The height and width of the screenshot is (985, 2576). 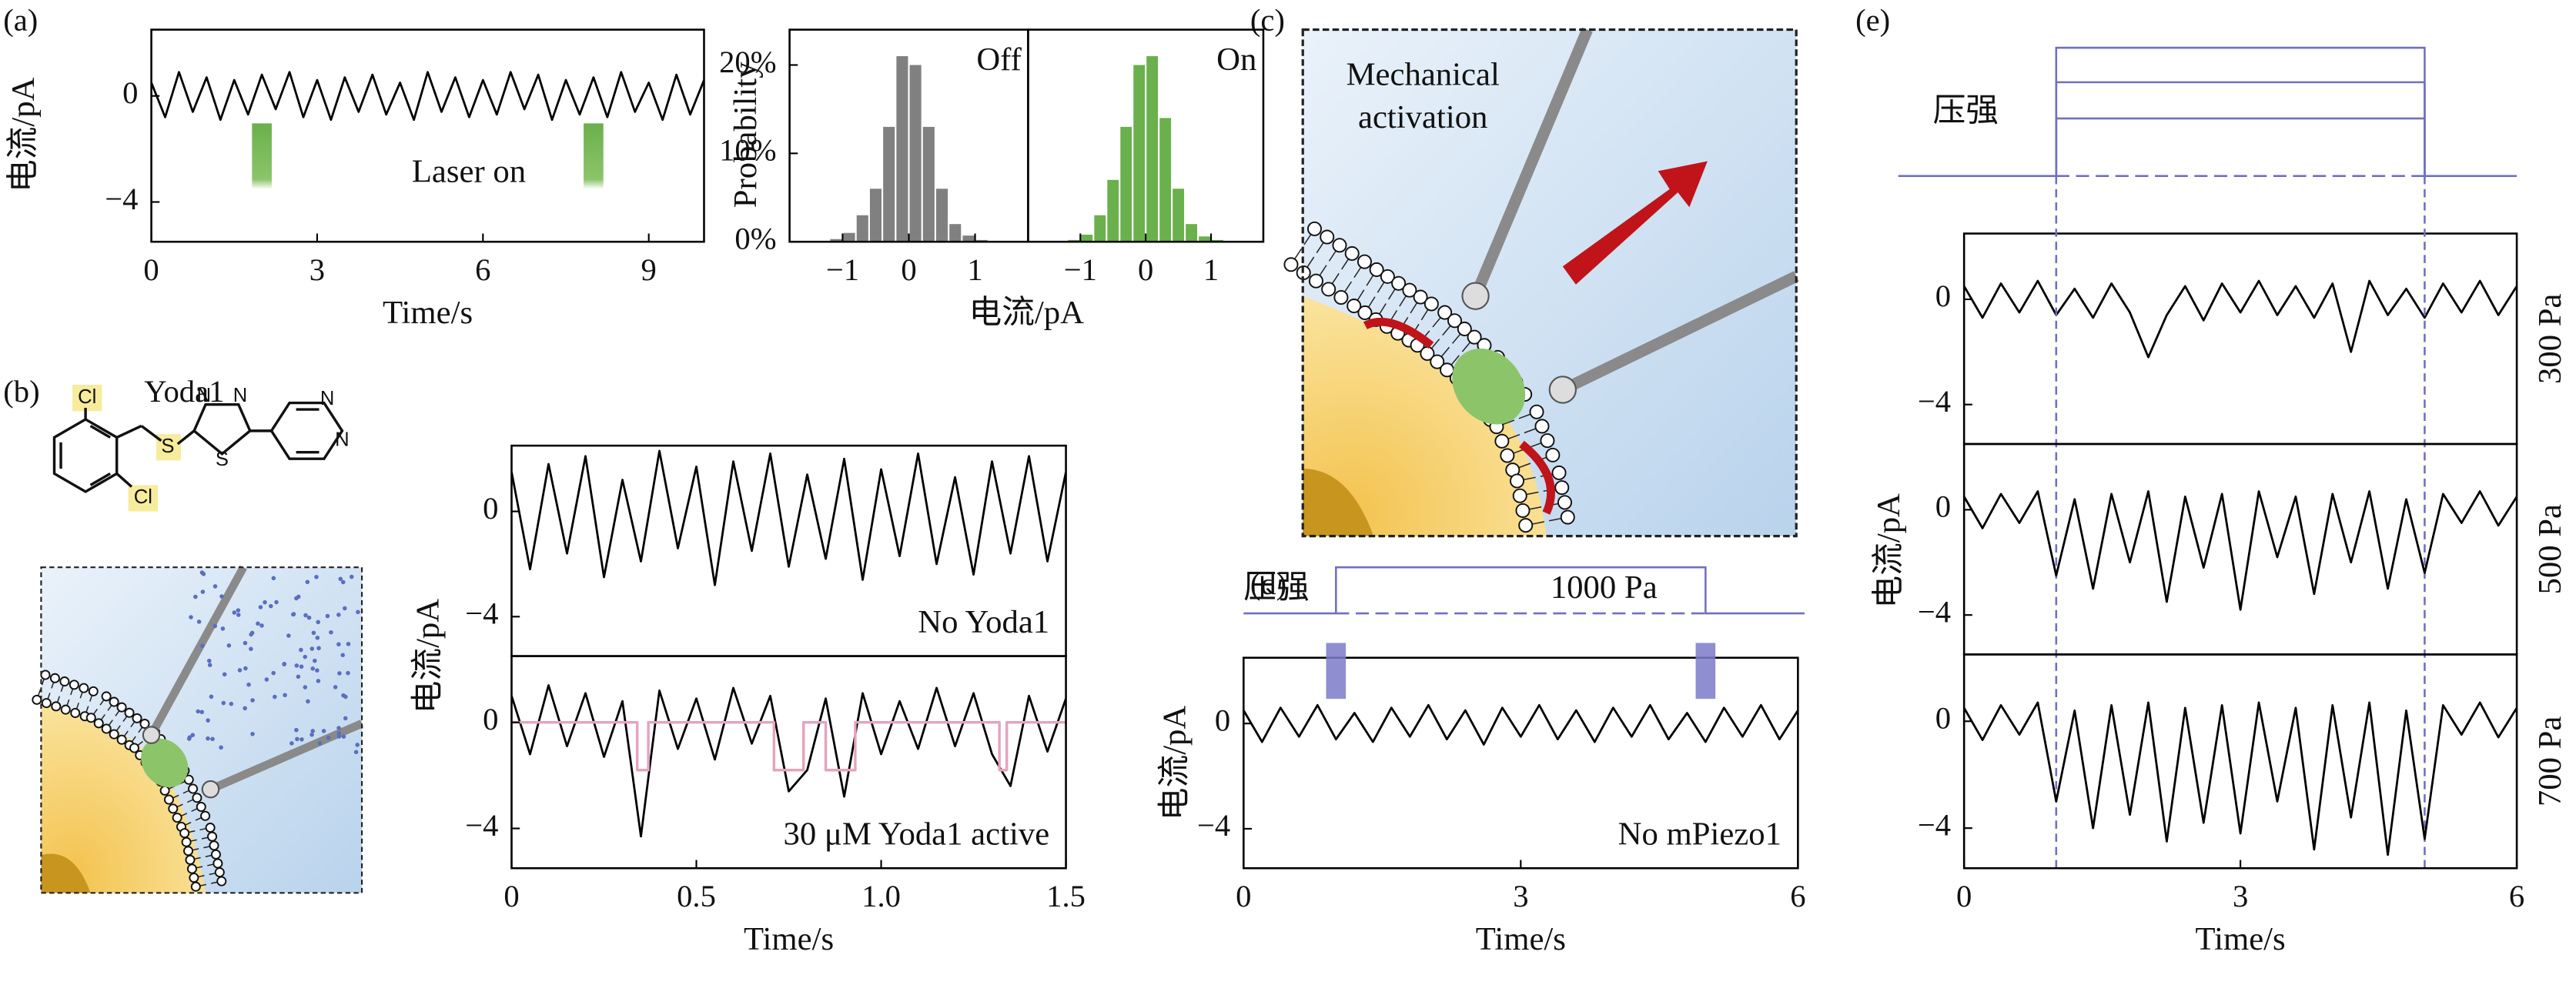 What do you see at coordinates (317, 269) in the screenshot?
I see `x-tick-label: 3` at bounding box center [317, 269].